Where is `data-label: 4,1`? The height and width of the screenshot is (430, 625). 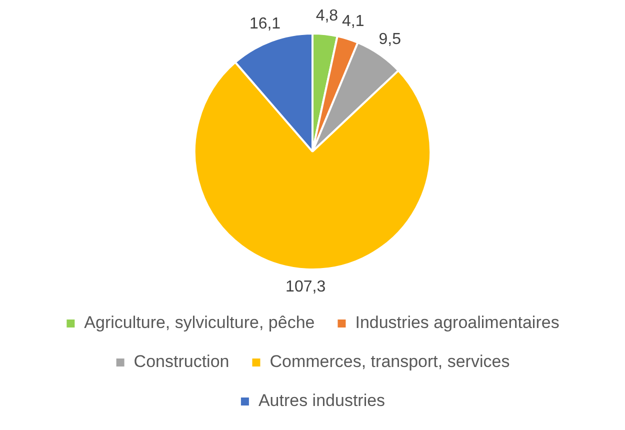 data-label: 4,1 is located at coordinates (353, 21).